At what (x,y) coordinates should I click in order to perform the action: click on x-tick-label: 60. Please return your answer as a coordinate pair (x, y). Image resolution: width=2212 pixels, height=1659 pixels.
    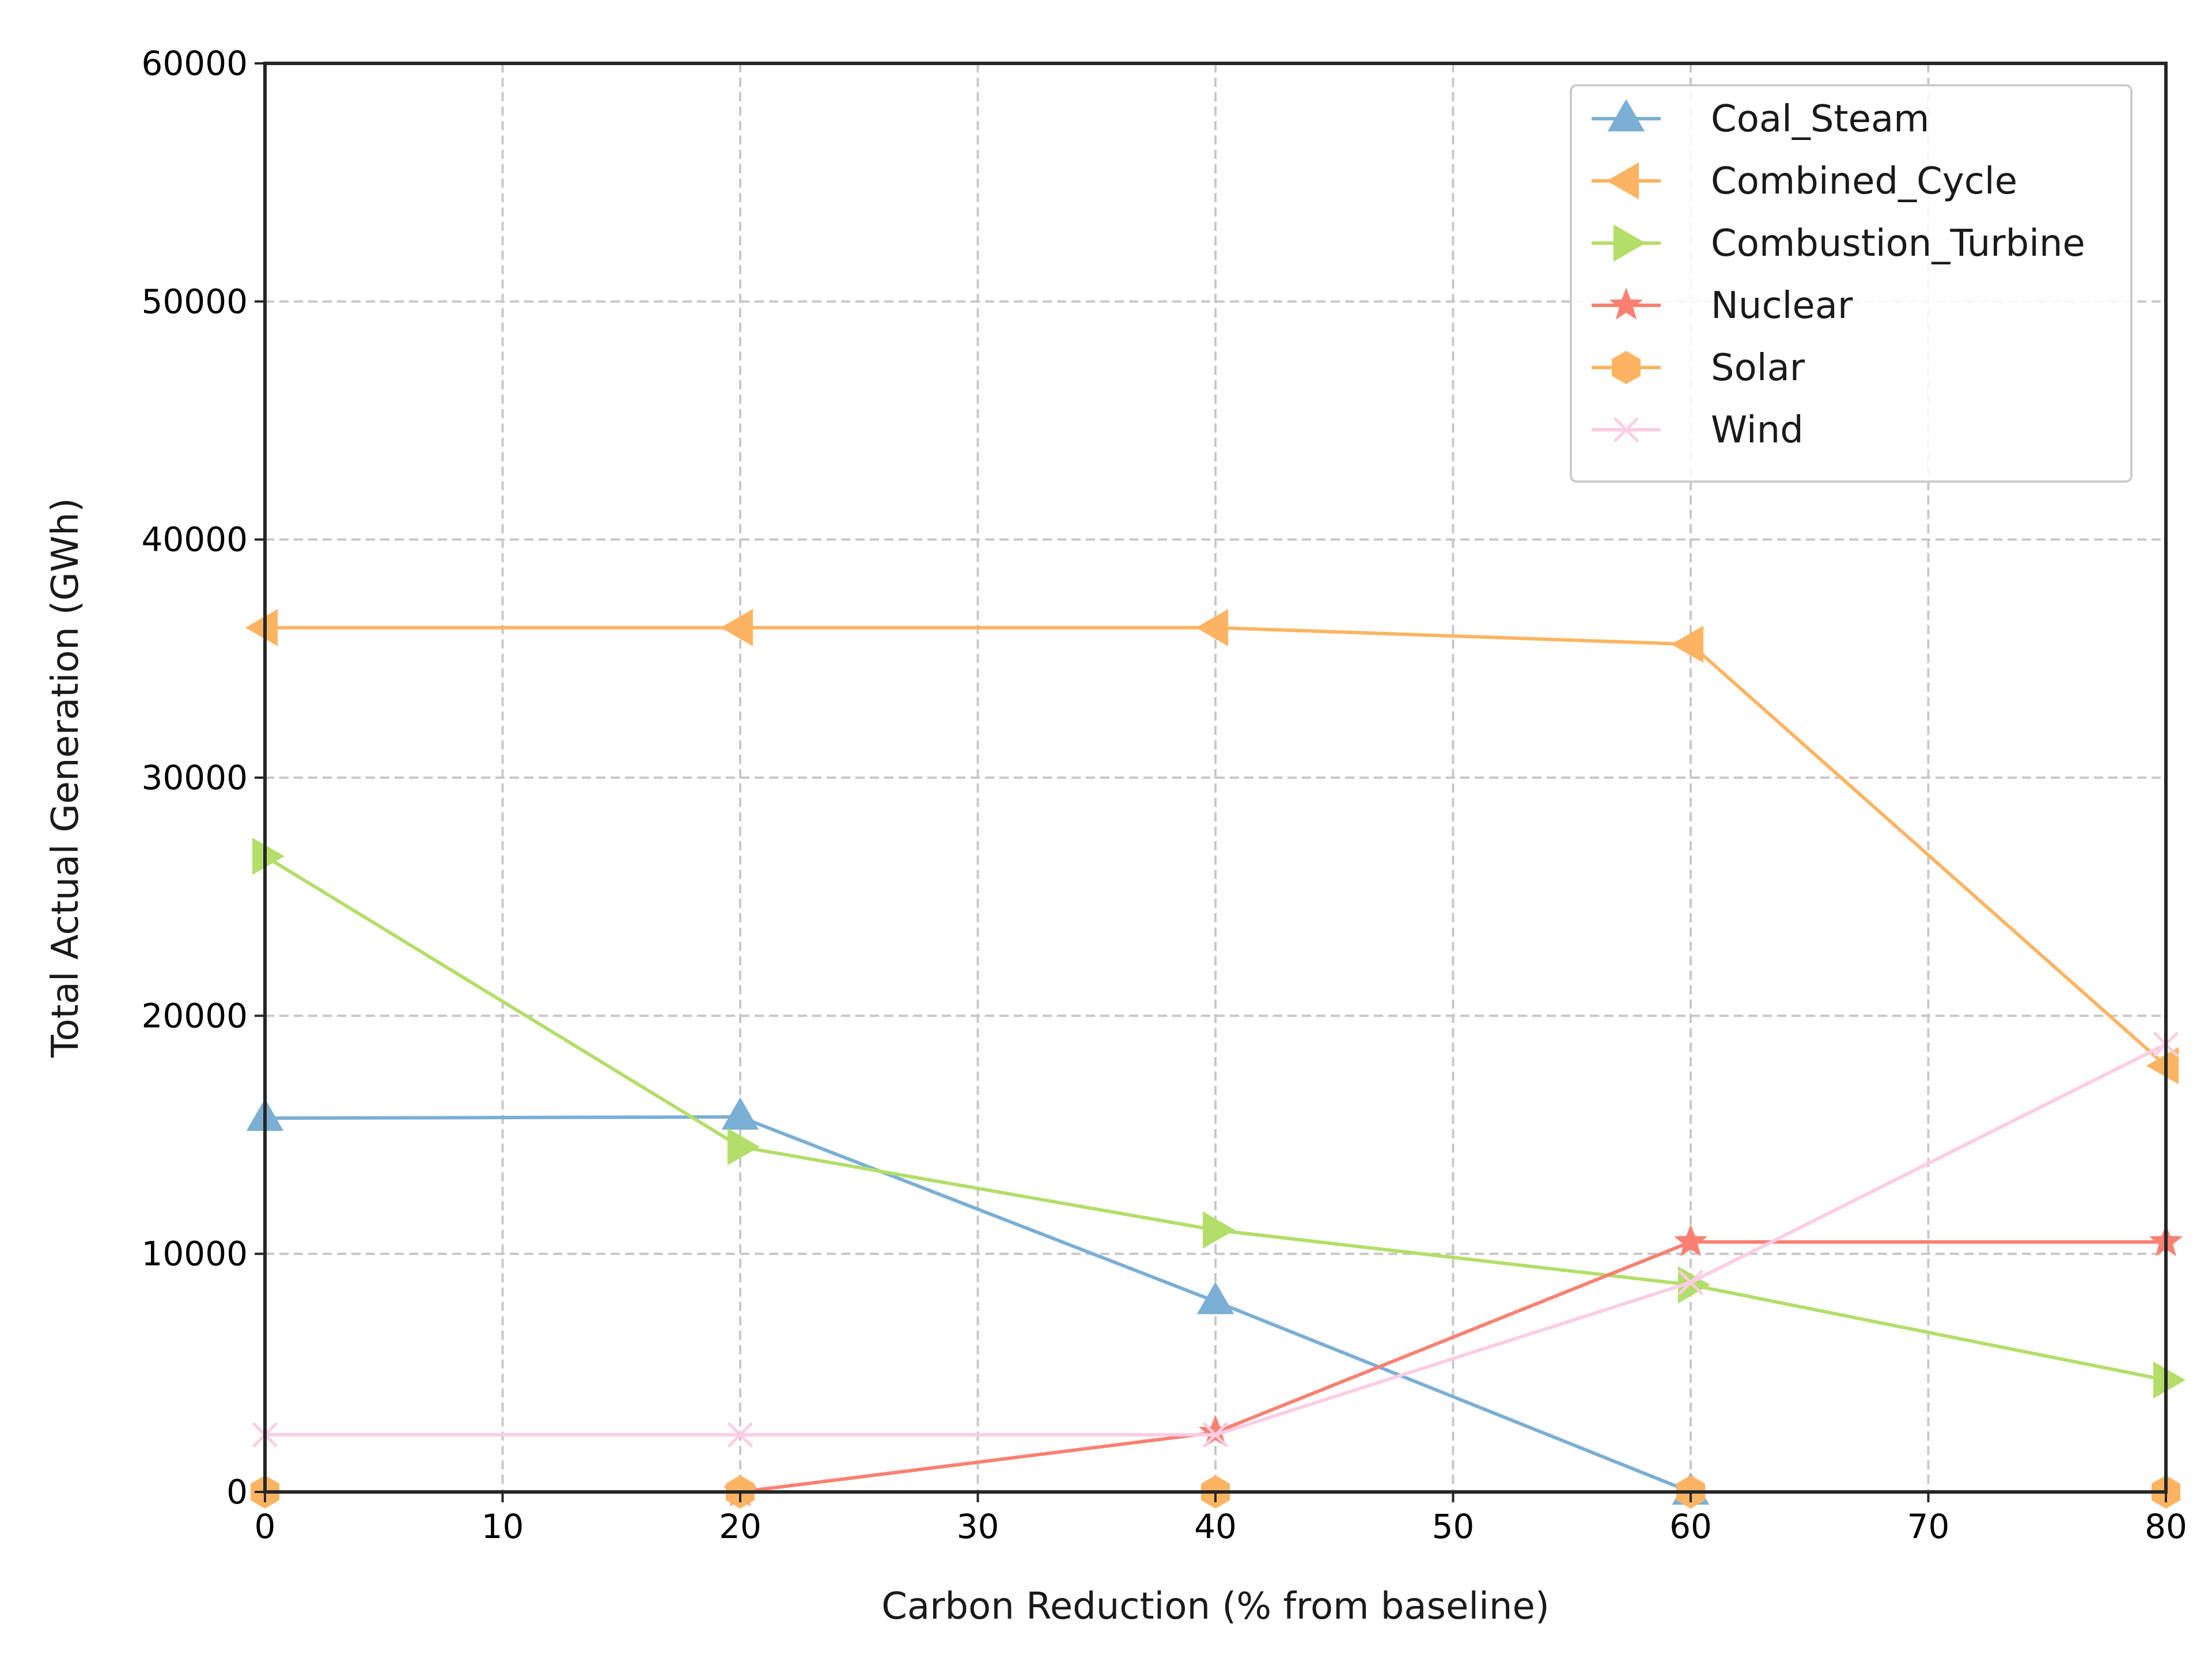
    Looking at the image, I should click on (1690, 1526).